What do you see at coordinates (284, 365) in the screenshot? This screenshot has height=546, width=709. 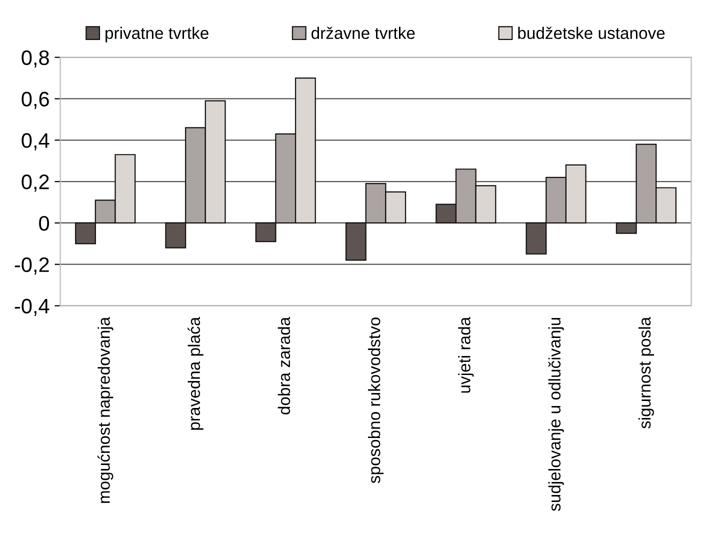 I see `x-tick-label: dobra zarada` at bounding box center [284, 365].